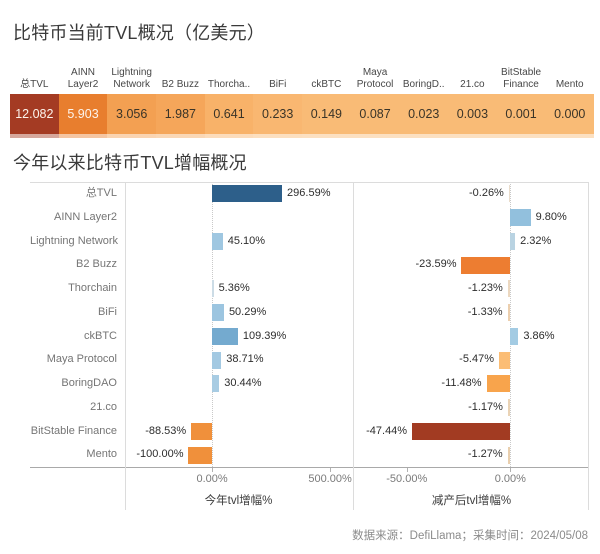 The height and width of the screenshot is (554, 600). What do you see at coordinates (264, 335) in the screenshot?
I see `bar-value-label: 109.39%` at bounding box center [264, 335].